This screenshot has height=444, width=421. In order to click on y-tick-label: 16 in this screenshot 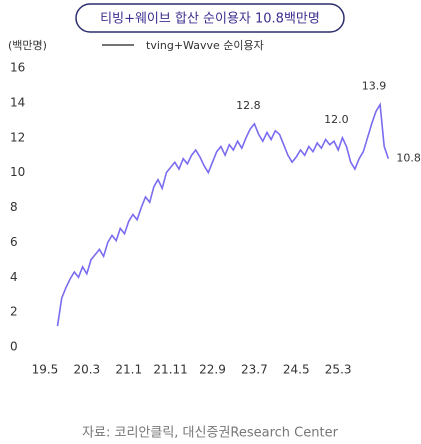, I will do `click(17, 68)`.